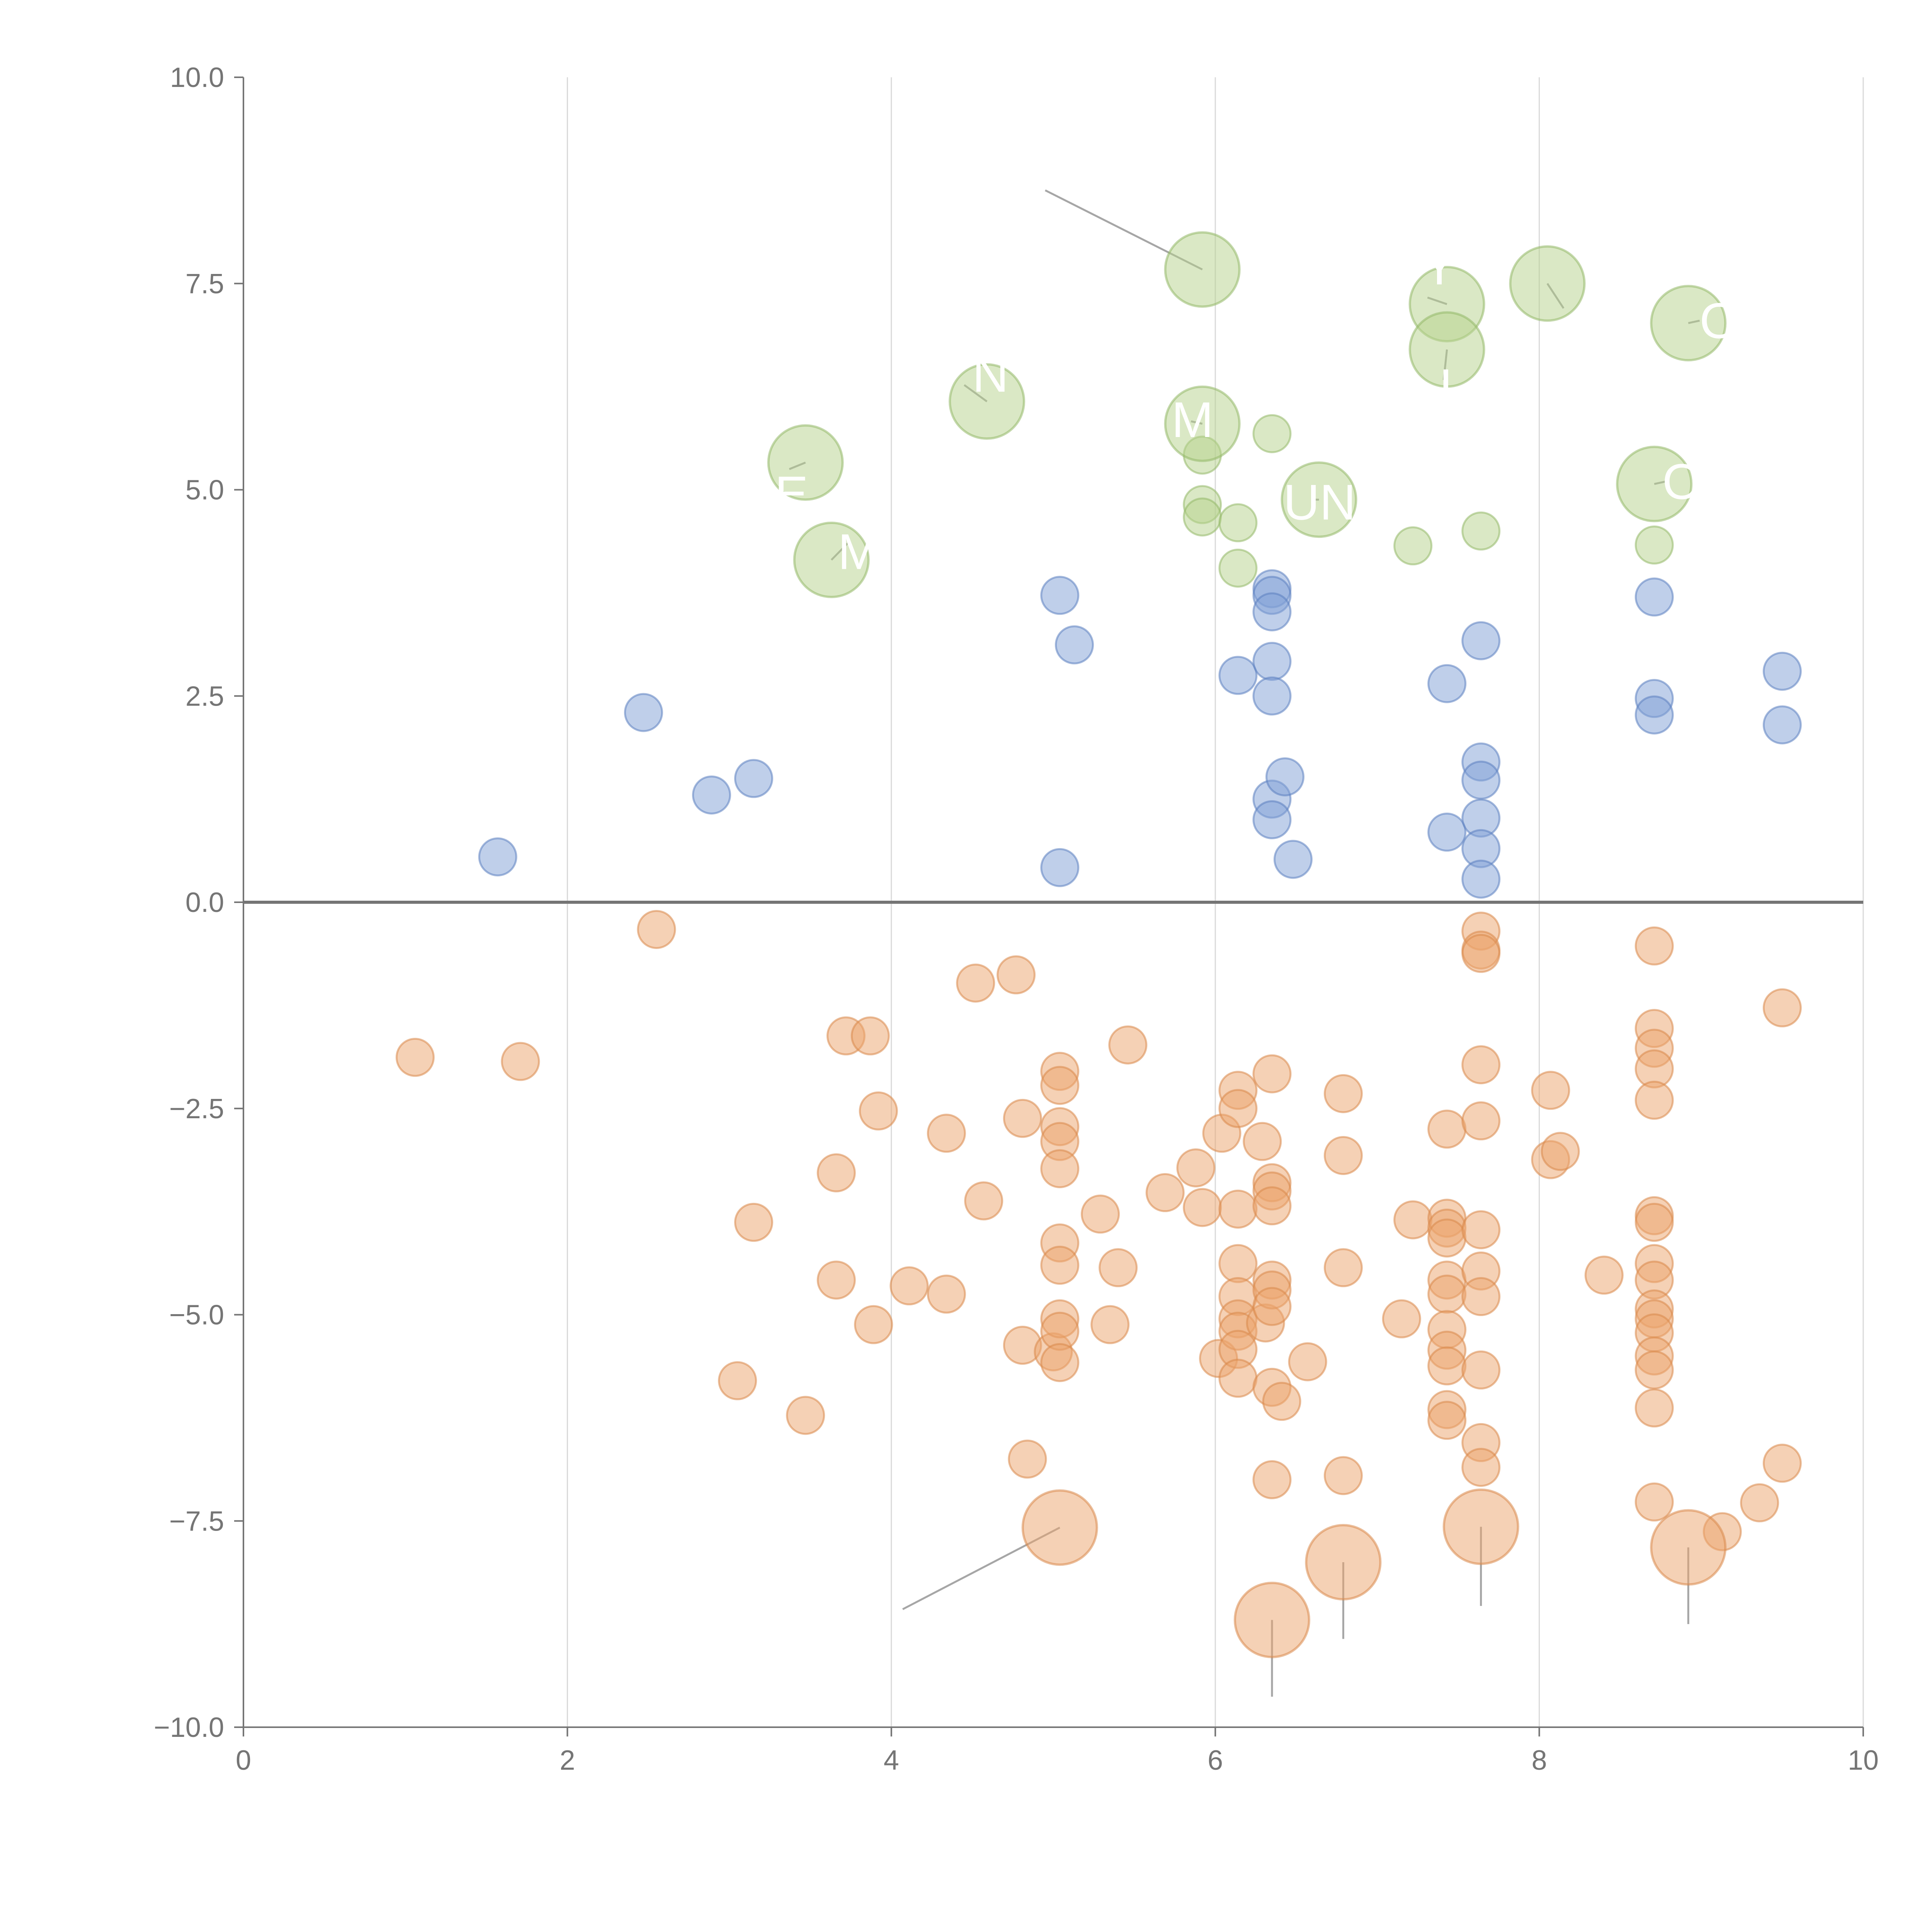  What do you see at coordinates (1440, 267) in the screenshot?
I see `callout-label: Y` at bounding box center [1440, 267].